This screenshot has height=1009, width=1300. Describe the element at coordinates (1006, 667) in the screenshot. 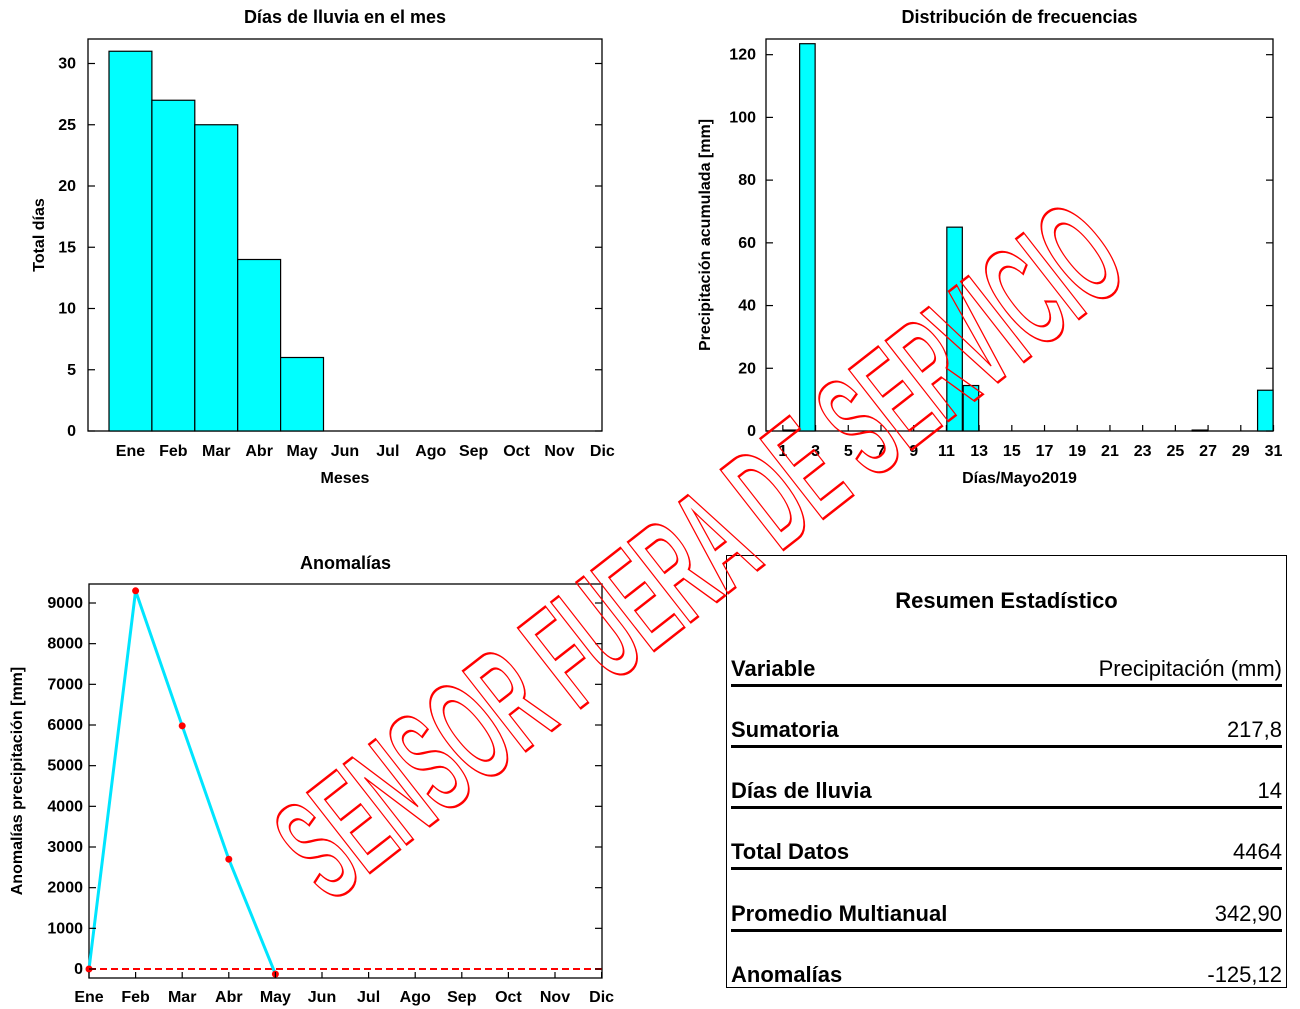

I see `stats-row-variable: Variable Precipitación (mm)` at that location.